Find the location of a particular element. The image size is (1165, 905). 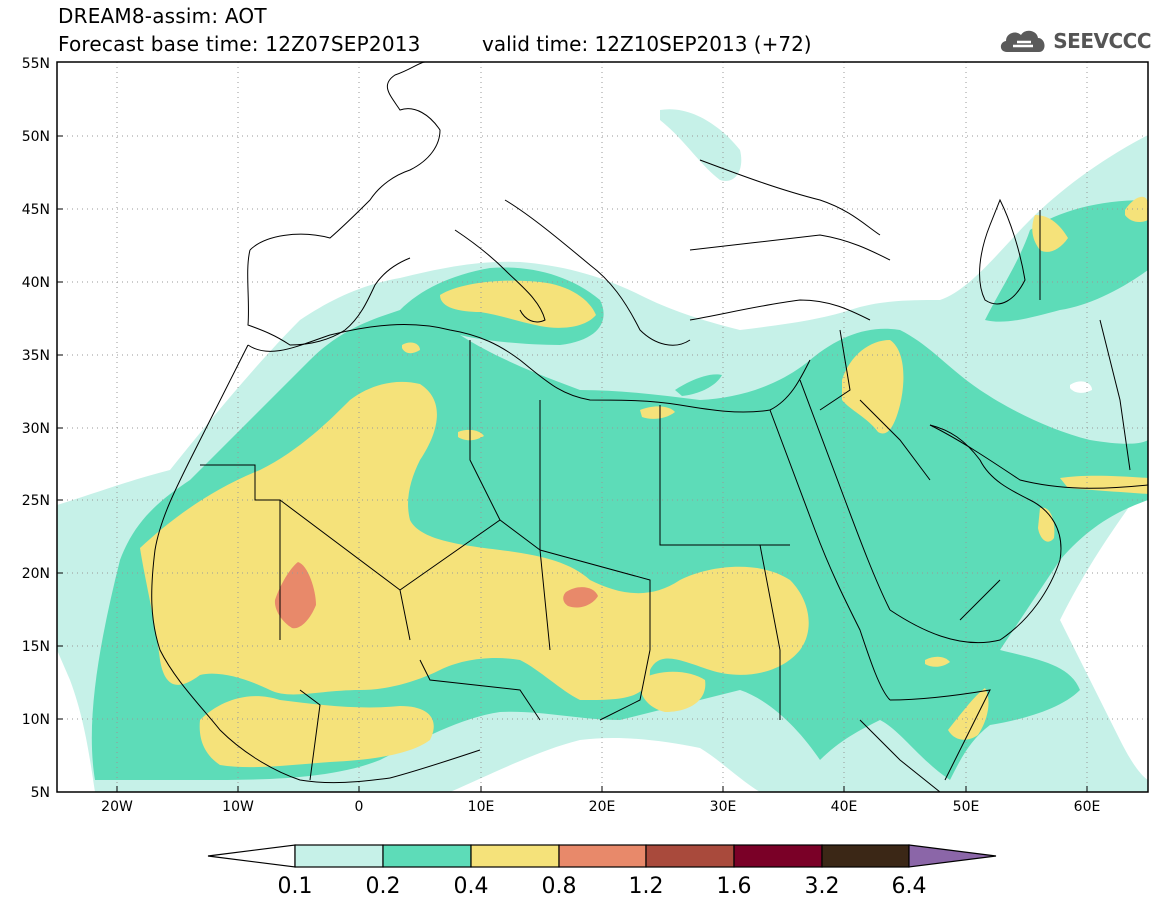

colorbar-labels: 0.1 0.2 0.4 0.8 1.2 1.6 3.2 6.4 is located at coordinates (602, 886).